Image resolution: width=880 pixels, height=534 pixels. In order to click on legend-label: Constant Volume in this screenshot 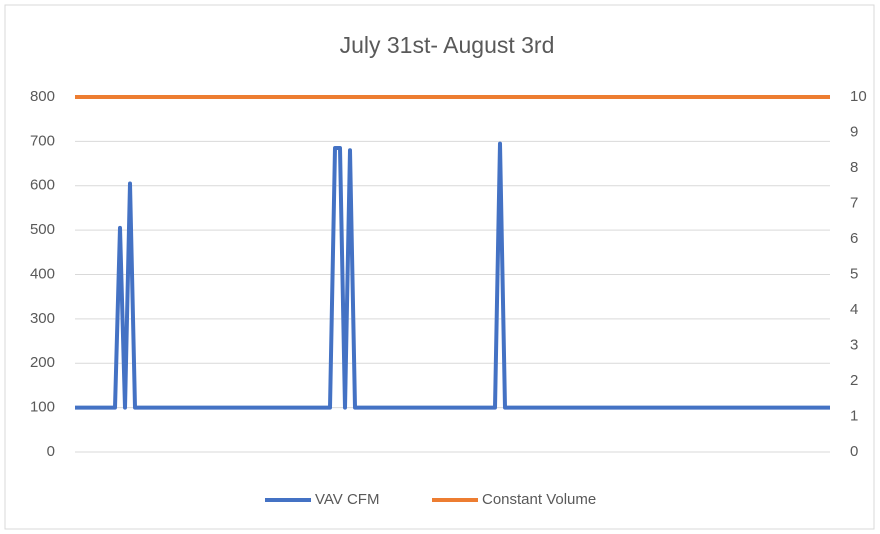, I will do `click(539, 499)`.